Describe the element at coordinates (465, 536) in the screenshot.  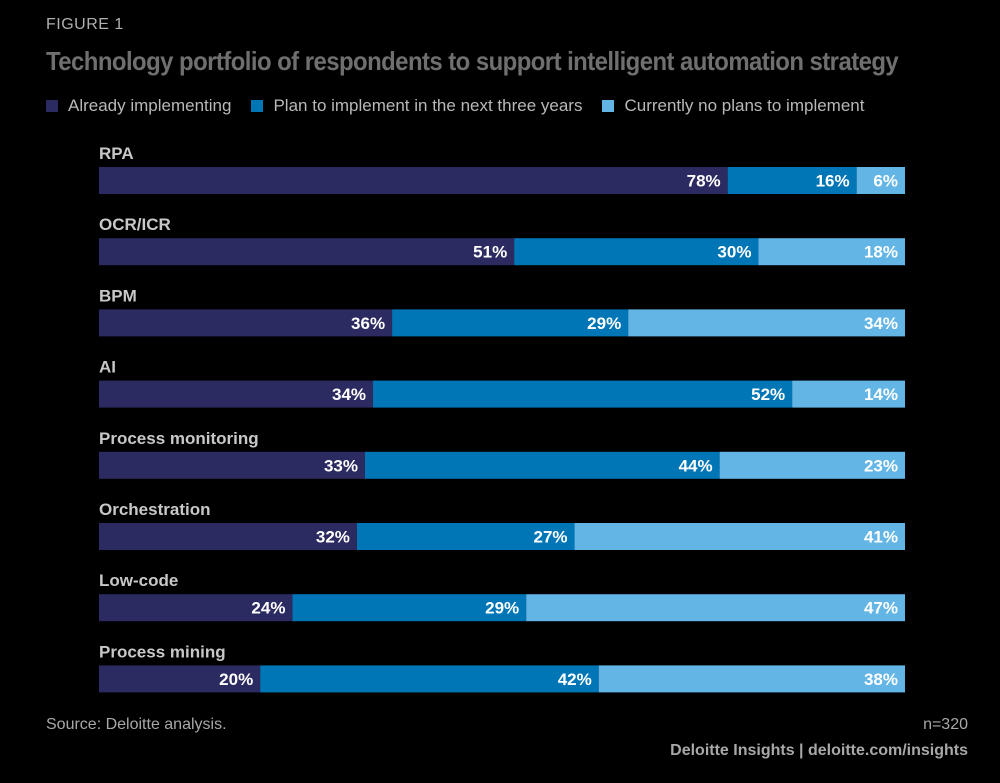
I see `bar-segment-orchestration-plan-to-implement` at that location.